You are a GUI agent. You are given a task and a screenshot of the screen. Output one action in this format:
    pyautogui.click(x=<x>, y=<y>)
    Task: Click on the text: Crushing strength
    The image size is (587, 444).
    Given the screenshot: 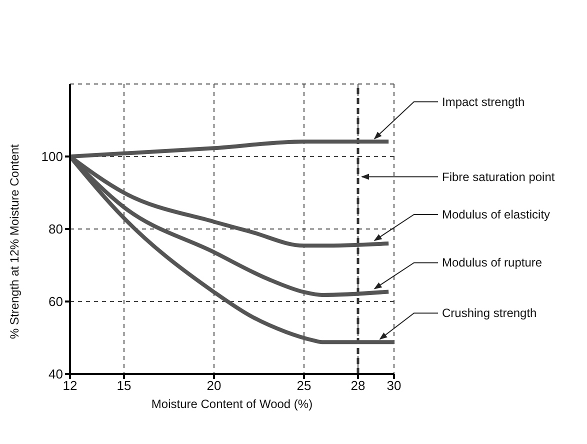 What is the action you would take?
    pyautogui.click(x=489, y=313)
    